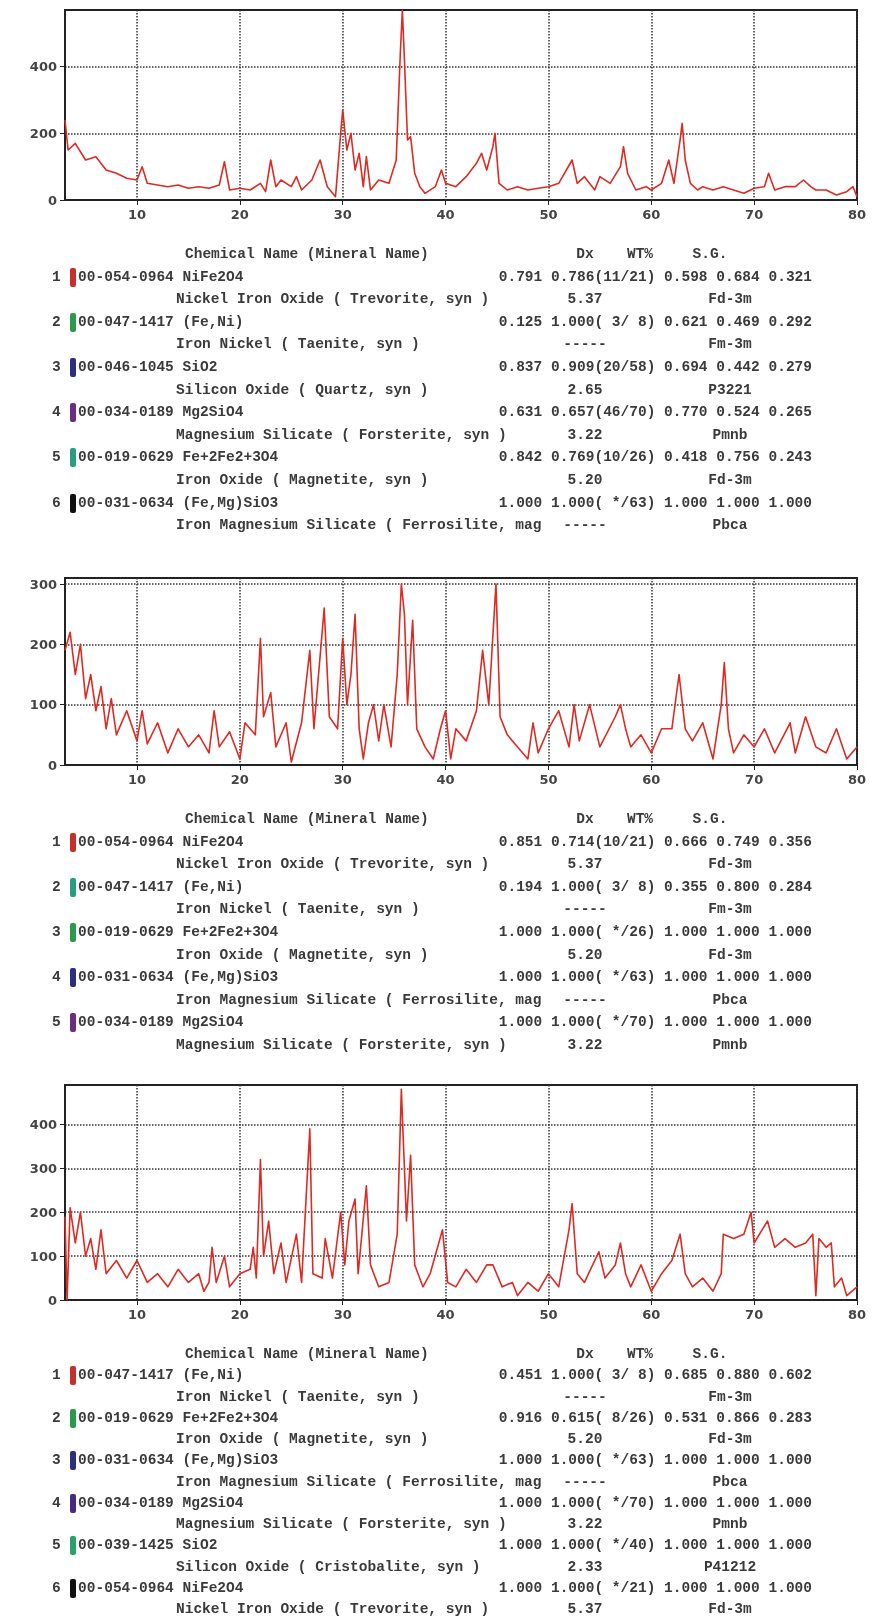  Describe the element at coordinates (432, 932) in the screenshot. I see `text: 3 00-019-0629 Fe+2Fe2+3O4 1.000 1.000( */26) 1.000 1.000 1.000` at that location.